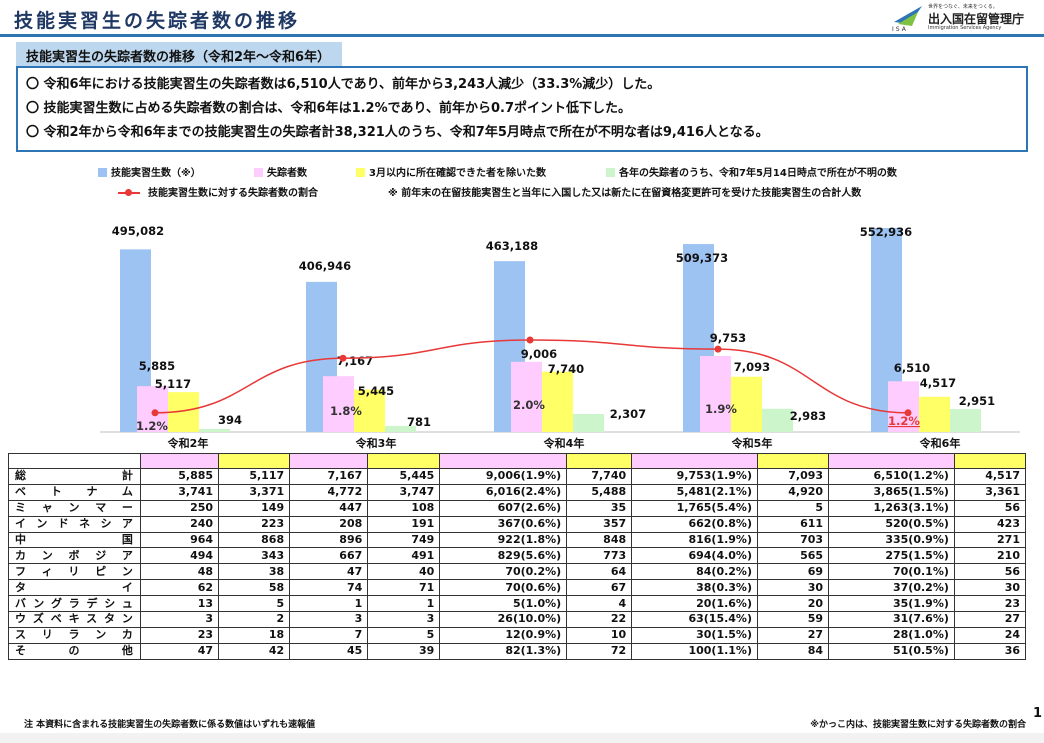 This screenshot has width=1044, height=743. Describe the element at coordinates (522, 35) in the screenshot. I see `title-rule` at that location.